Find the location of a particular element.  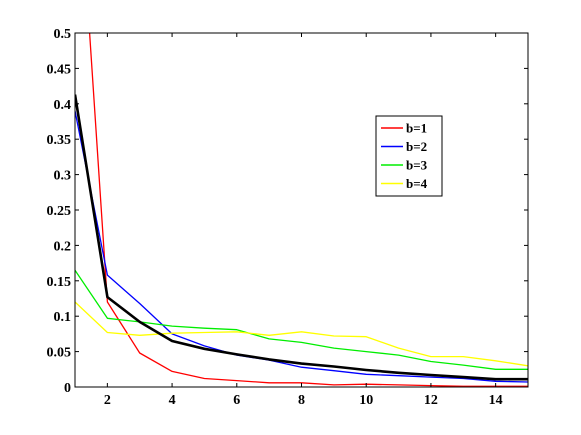

y-tick-label: 0.3 is located at coordinates (63, 176).